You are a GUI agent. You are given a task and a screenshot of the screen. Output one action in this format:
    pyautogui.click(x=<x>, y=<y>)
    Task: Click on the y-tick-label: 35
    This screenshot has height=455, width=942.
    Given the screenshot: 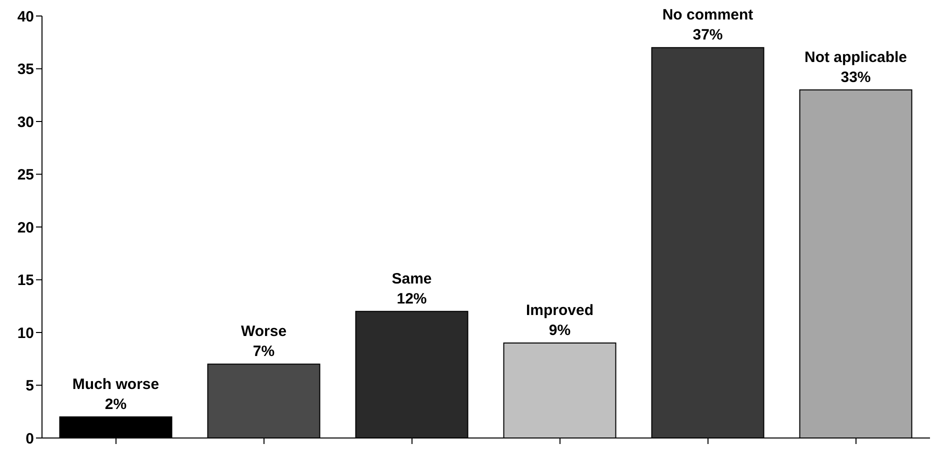 What is the action you would take?
    pyautogui.click(x=25, y=69)
    